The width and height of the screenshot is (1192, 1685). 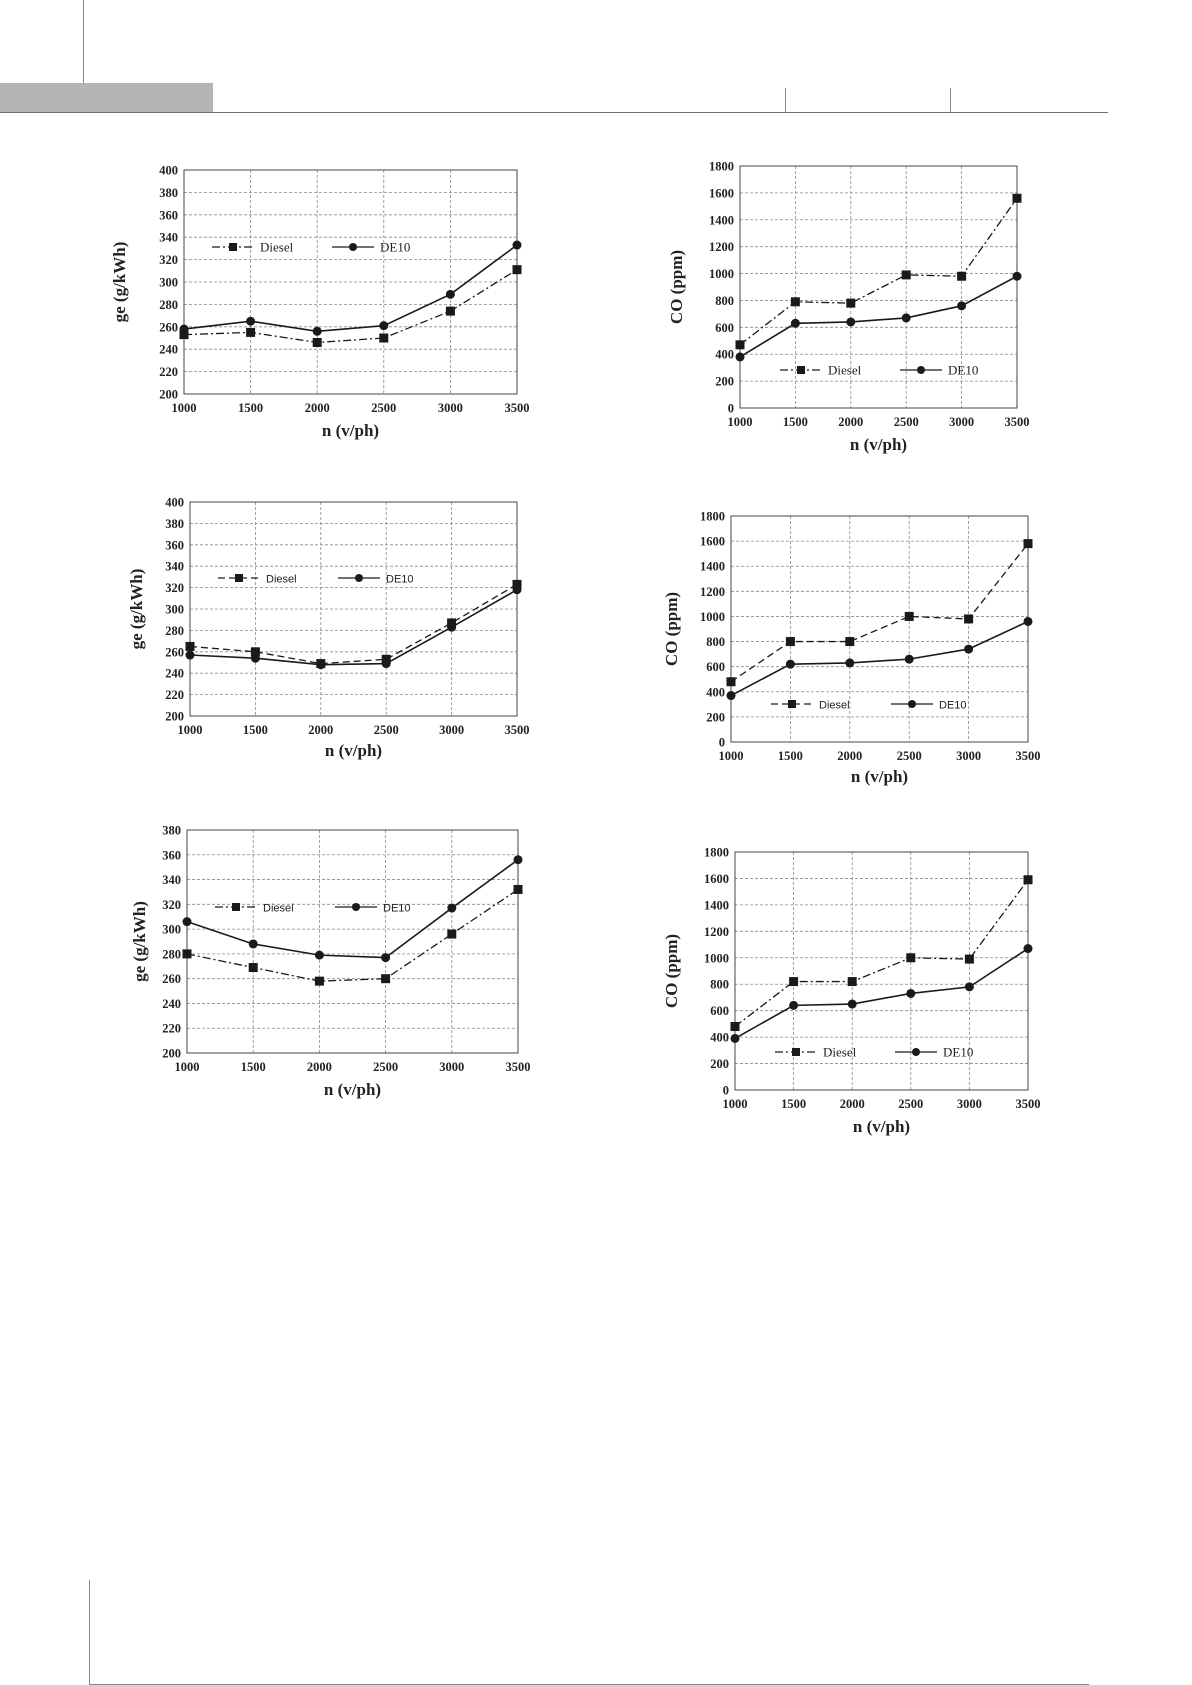 What do you see at coordinates (721, 274) in the screenshot?
I see `y-tick-label: 1000` at bounding box center [721, 274].